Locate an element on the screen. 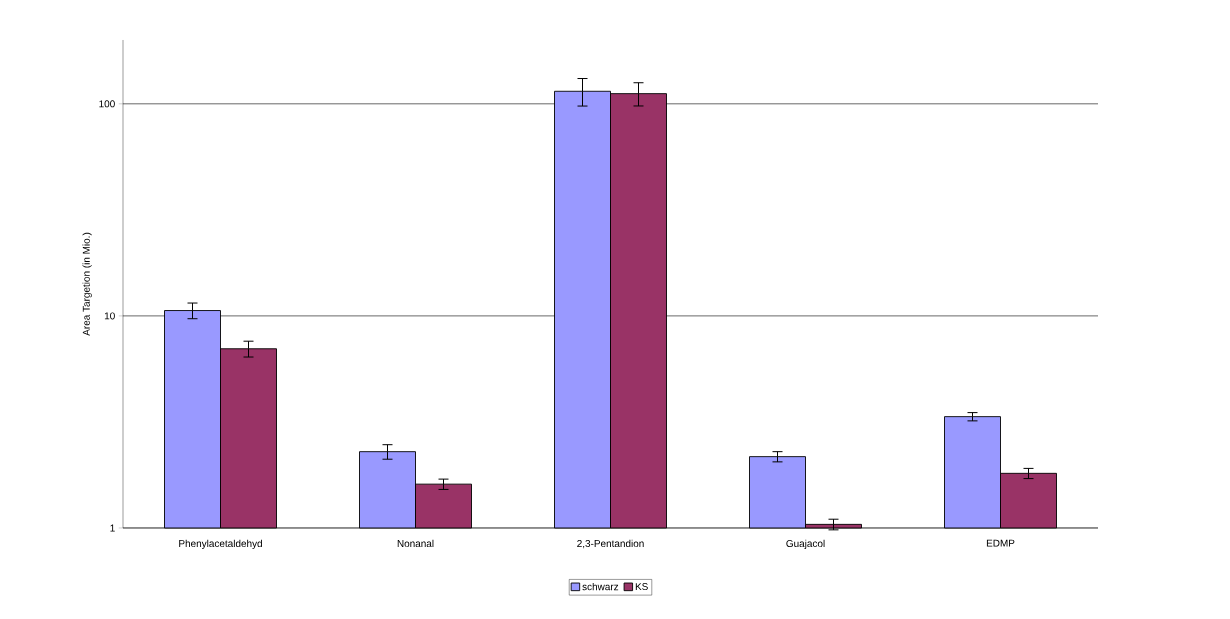 This screenshot has height=619, width=1230. y-tick-label: 100 is located at coordinates (107, 104).